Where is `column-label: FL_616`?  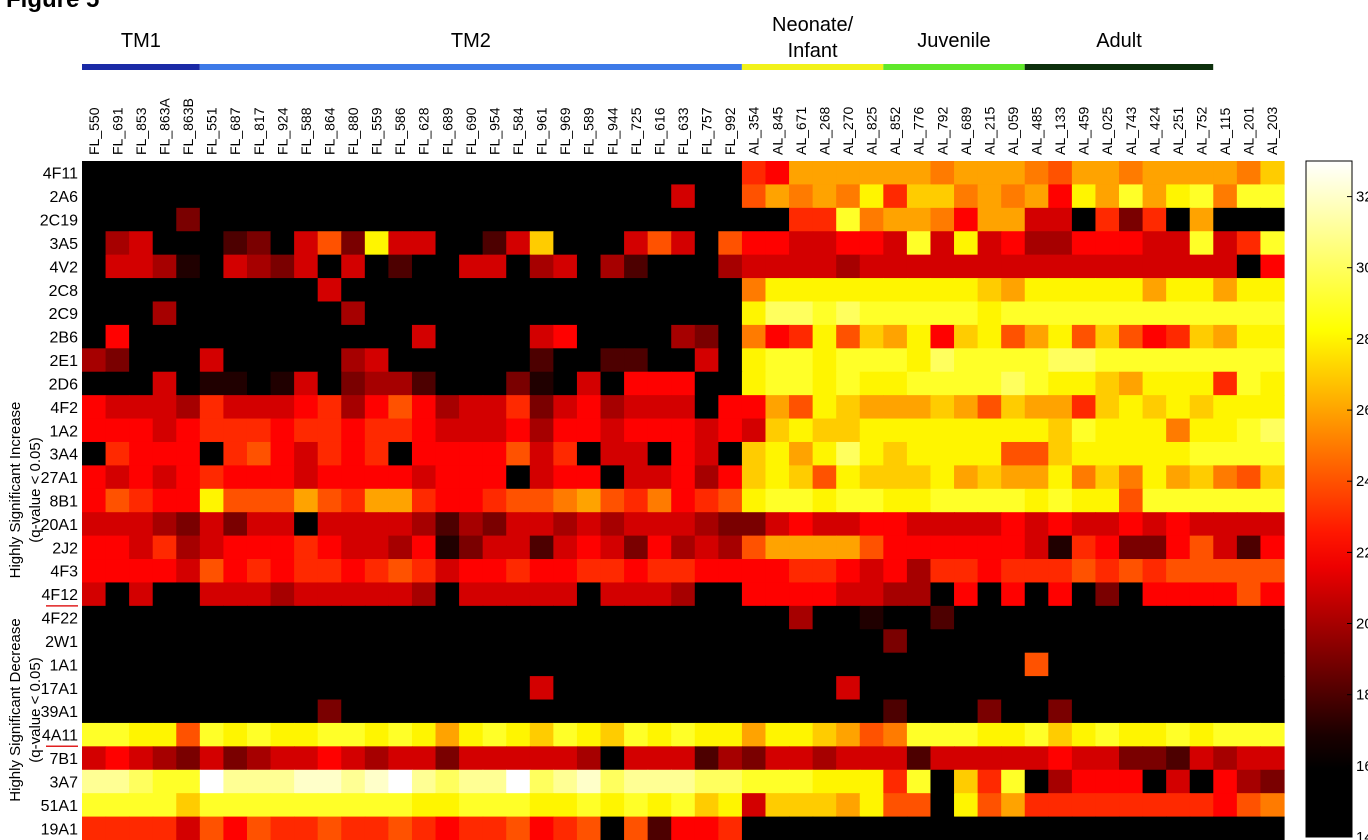 column-label: FL_616 is located at coordinates (659, 131).